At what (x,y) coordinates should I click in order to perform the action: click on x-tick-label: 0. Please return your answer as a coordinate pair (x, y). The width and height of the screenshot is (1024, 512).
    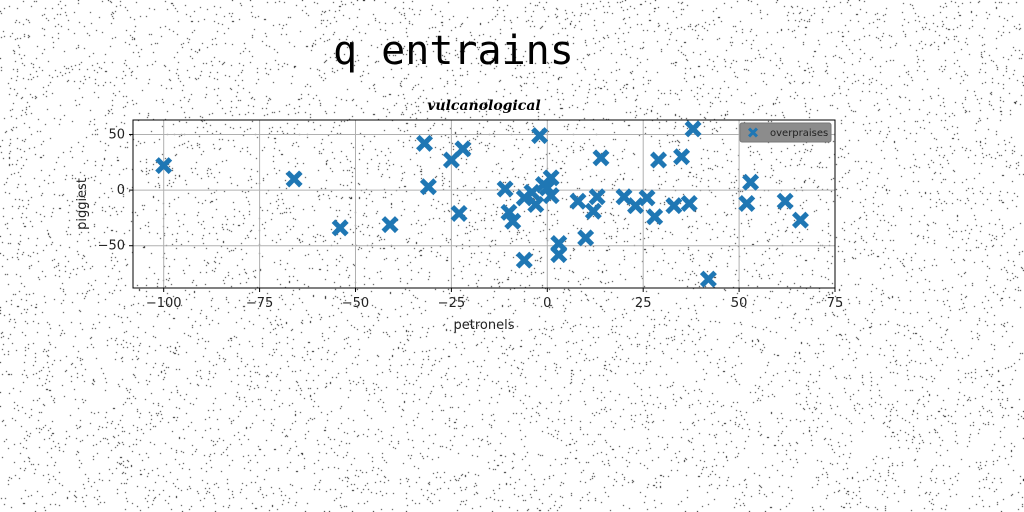
    Looking at the image, I should click on (547, 303).